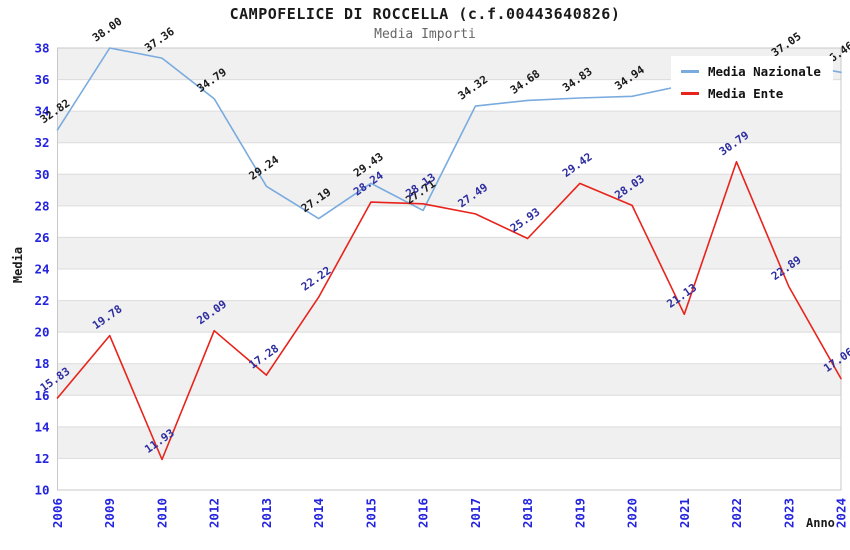 The width and height of the screenshot is (850, 550). Describe the element at coordinates (423, 513) in the screenshot. I see `x-tick-label: 2016` at that location.